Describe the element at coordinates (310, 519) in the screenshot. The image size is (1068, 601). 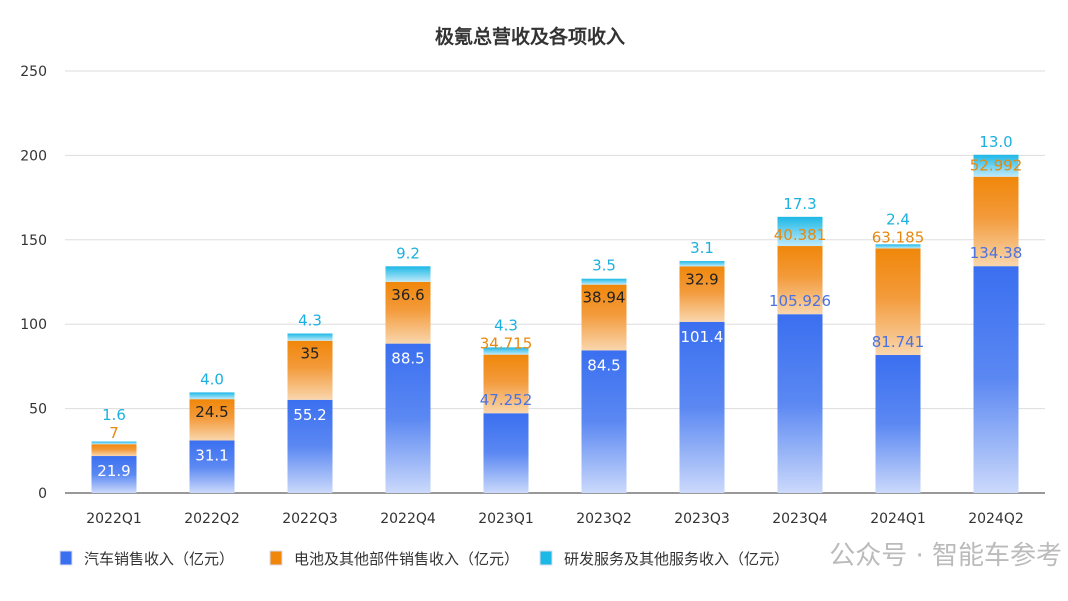
I see `x-tick-label: 2022Q3` at that location.